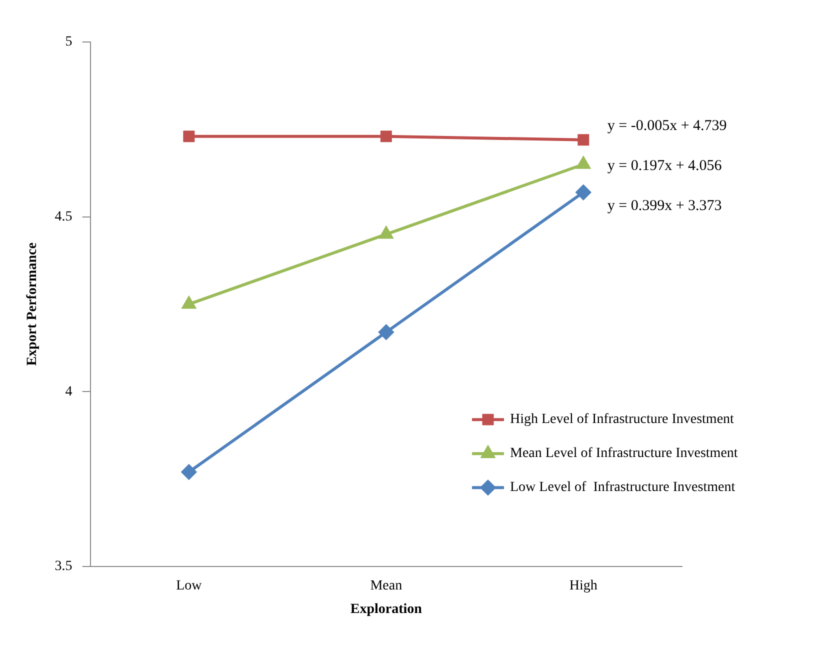  What do you see at coordinates (189, 586) in the screenshot?
I see `x-tick-label: Low` at bounding box center [189, 586].